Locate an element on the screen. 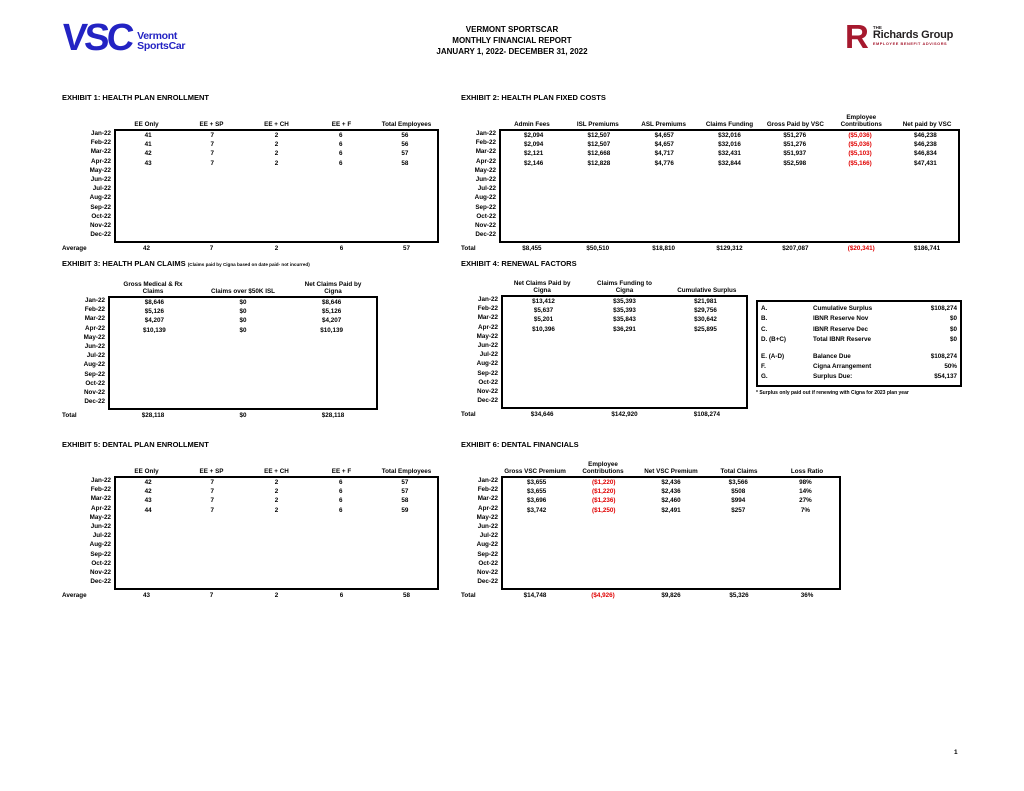 The width and height of the screenshot is (1024, 791). data-cell: 7 is located at coordinates (212, 510).